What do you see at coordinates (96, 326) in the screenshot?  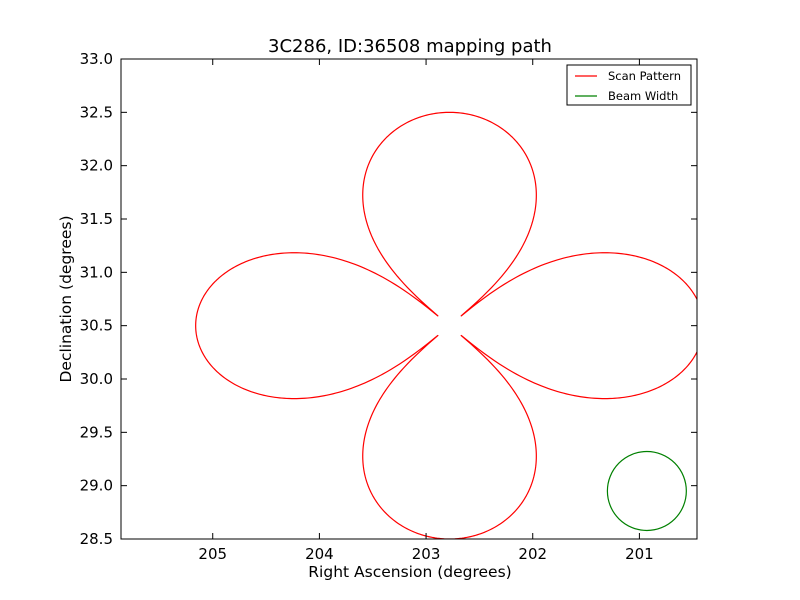 I see `y-tick-label: 30.5` at bounding box center [96, 326].